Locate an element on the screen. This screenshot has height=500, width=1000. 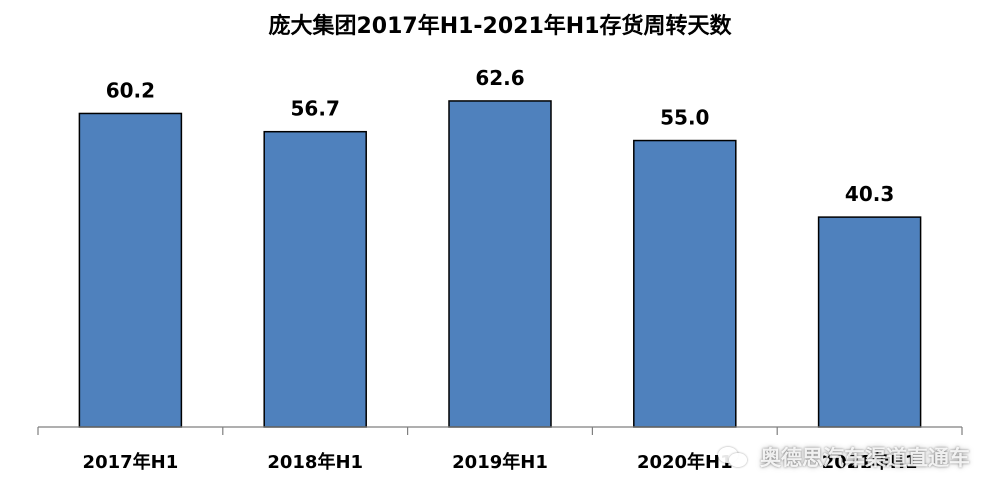
x-tick-label-2020年H1: 2020年H1 is located at coordinates (685, 462).